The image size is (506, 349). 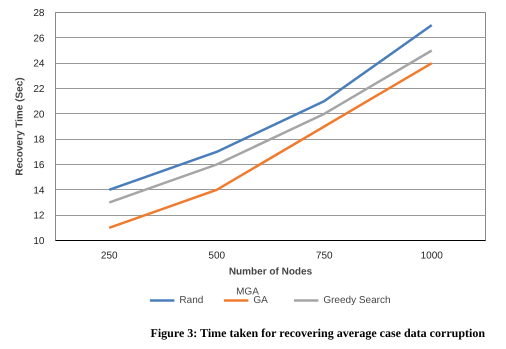 What do you see at coordinates (39, 89) in the screenshot?
I see `y-tick-label: 22` at bounding box center [39, 89].